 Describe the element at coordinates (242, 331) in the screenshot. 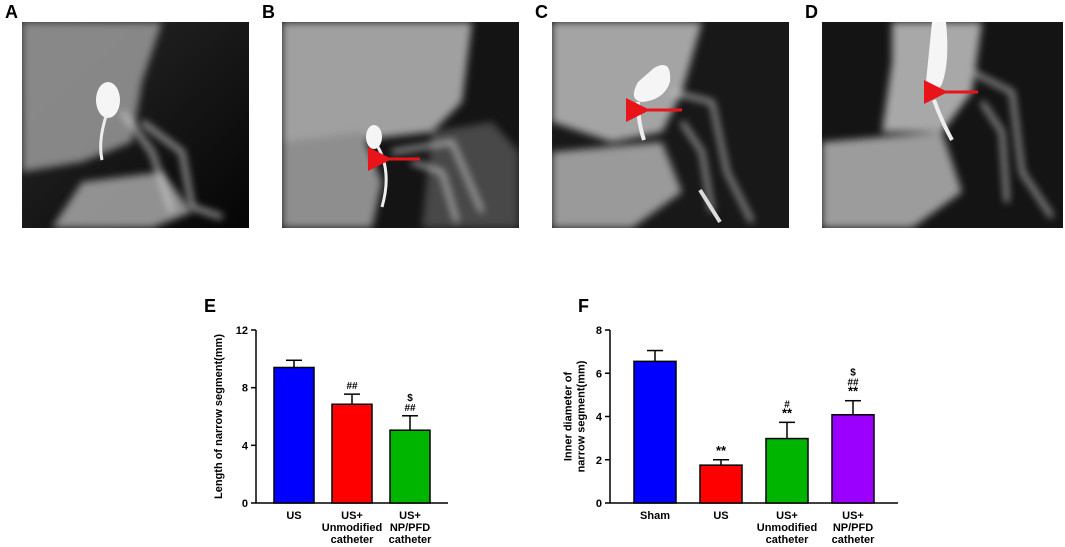

I see `y-tick-label: 12` at that location.